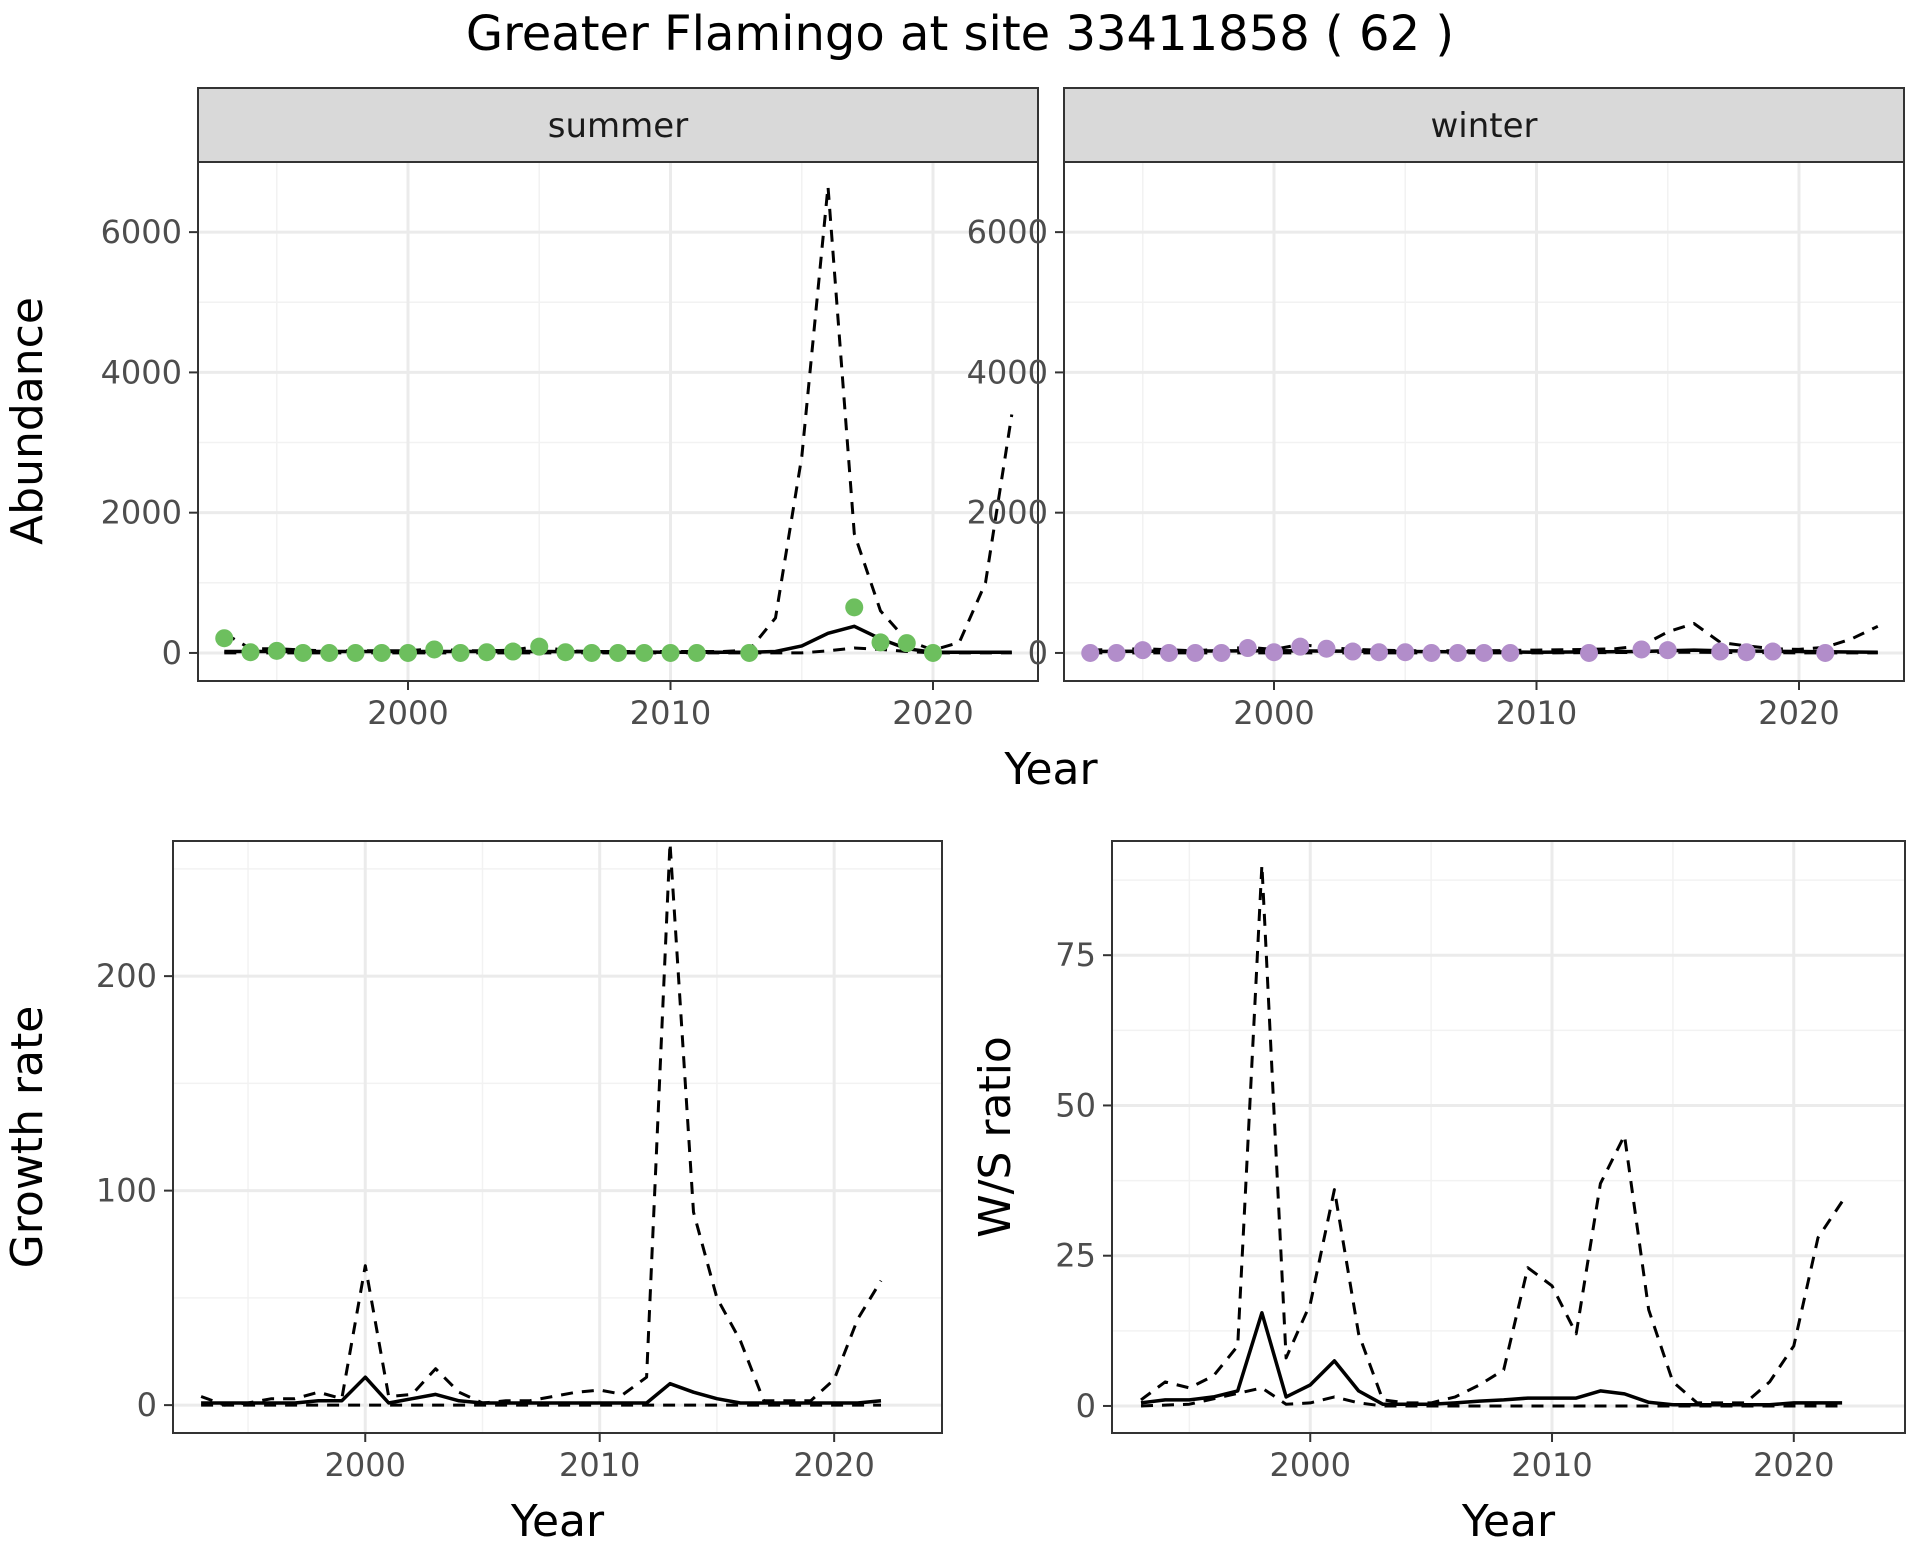  Describe the element at coordinates (27, 1137) in the screenshot. I see `y-axis-title: Growth rate` at that location.